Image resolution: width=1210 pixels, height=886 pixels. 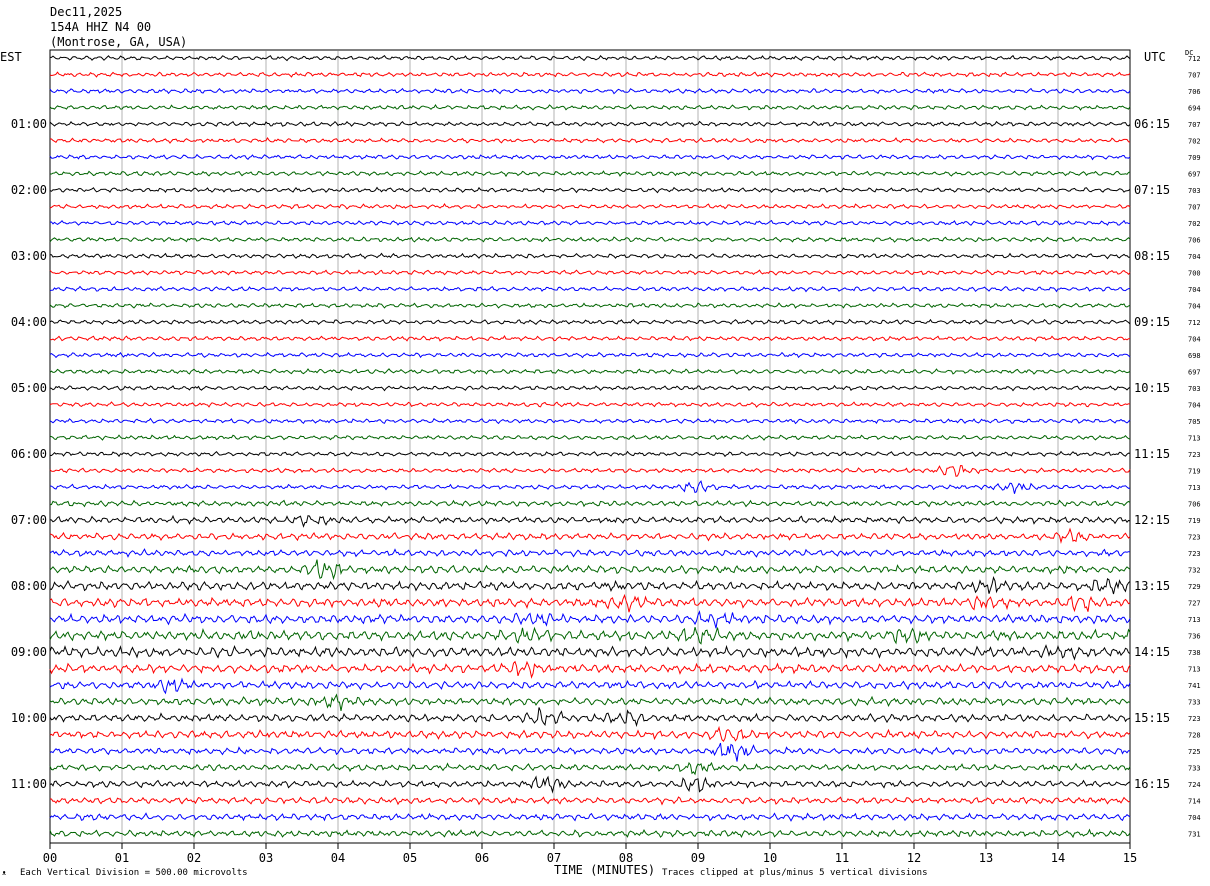 What do you see at coordinates (29, 784) in the screenshot?
I see `left-hour-label: 11:00` at bounding box center [29, 784].